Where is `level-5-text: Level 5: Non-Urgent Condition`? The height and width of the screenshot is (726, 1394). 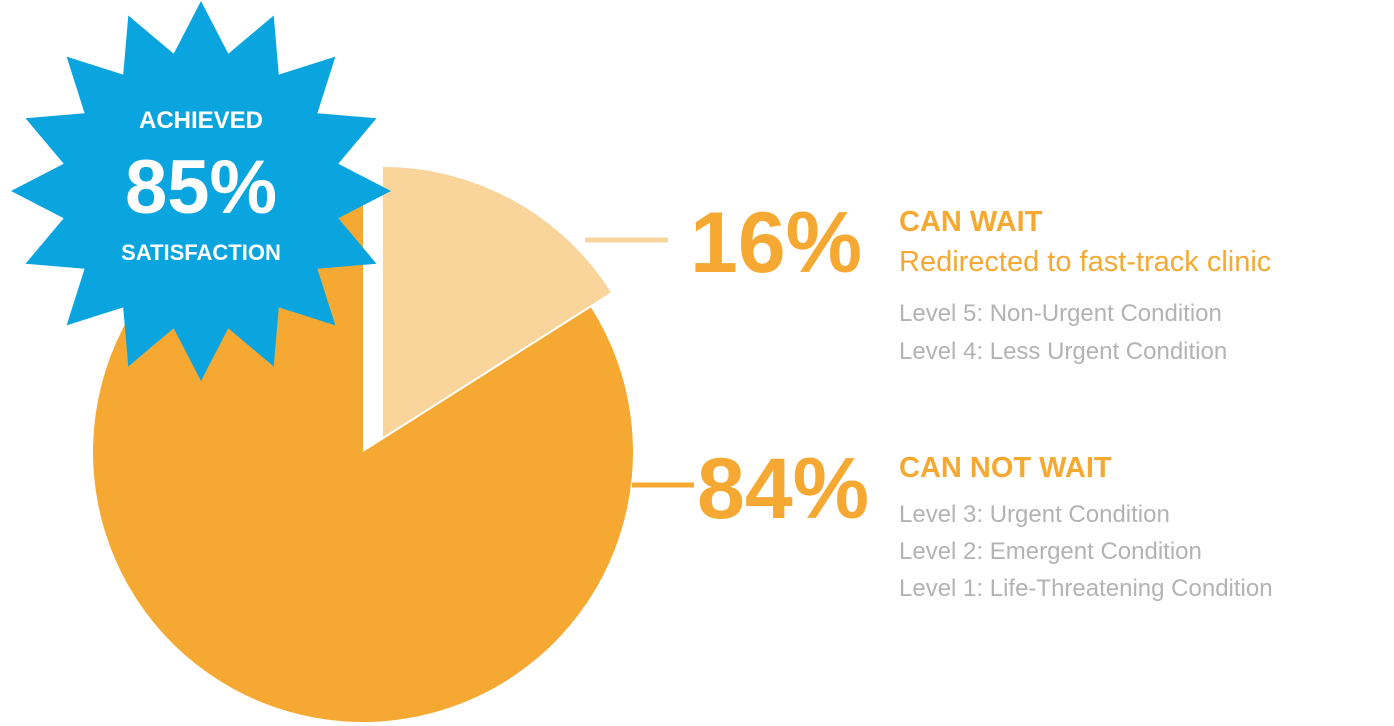
level-5-text: Level 5: Non-Urgent Condition is located at coordinates (1060, 313).